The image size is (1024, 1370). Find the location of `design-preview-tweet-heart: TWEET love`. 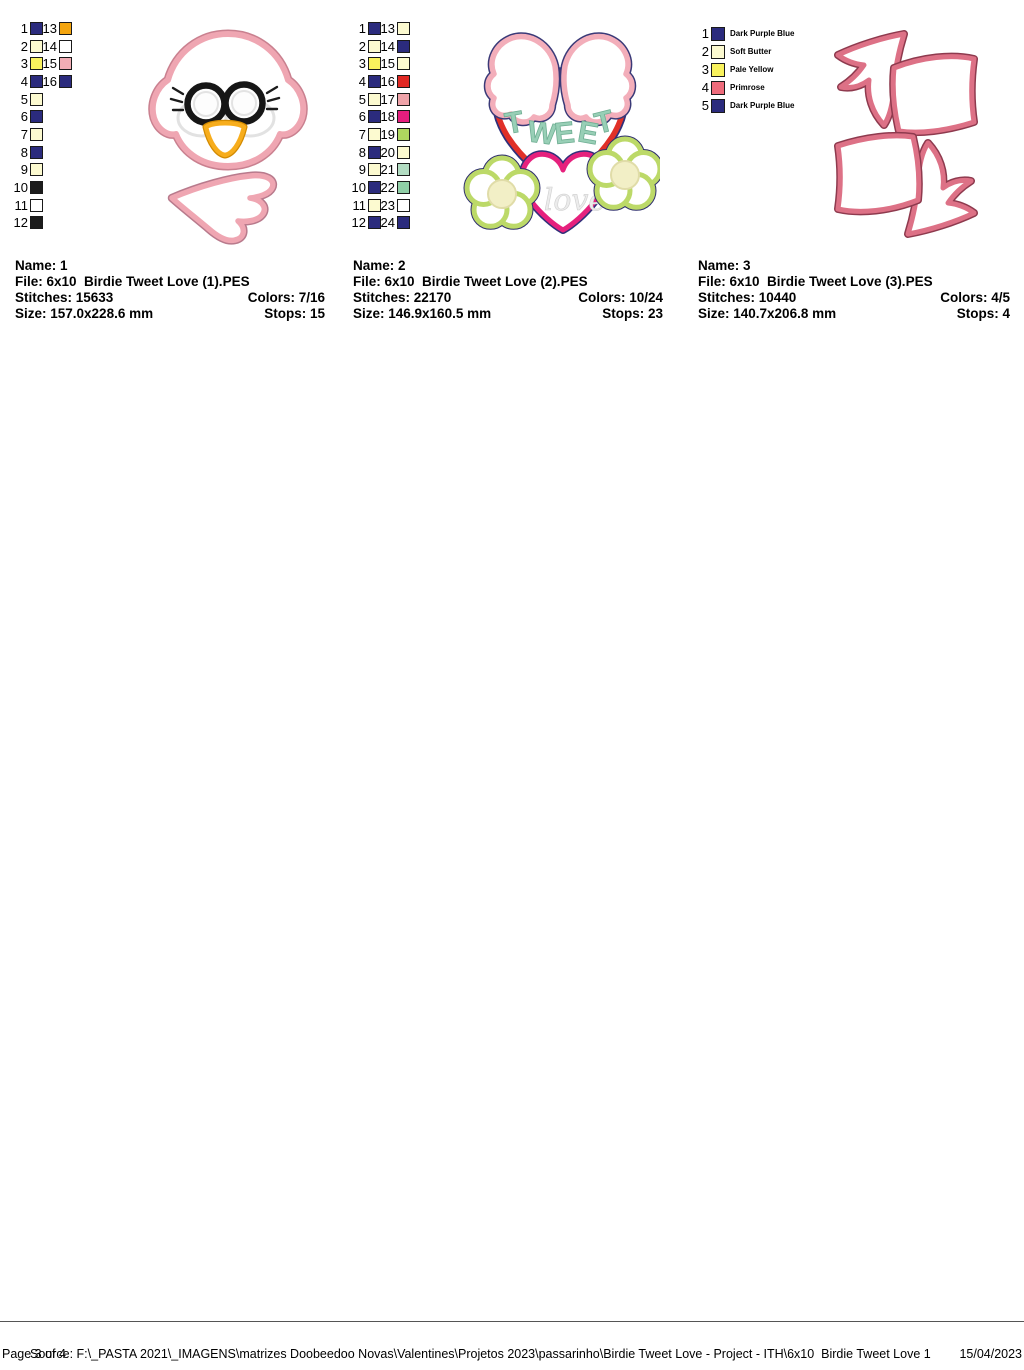

design-preview-tweet-heart: TWEET love is located at coordinates (561, 133).